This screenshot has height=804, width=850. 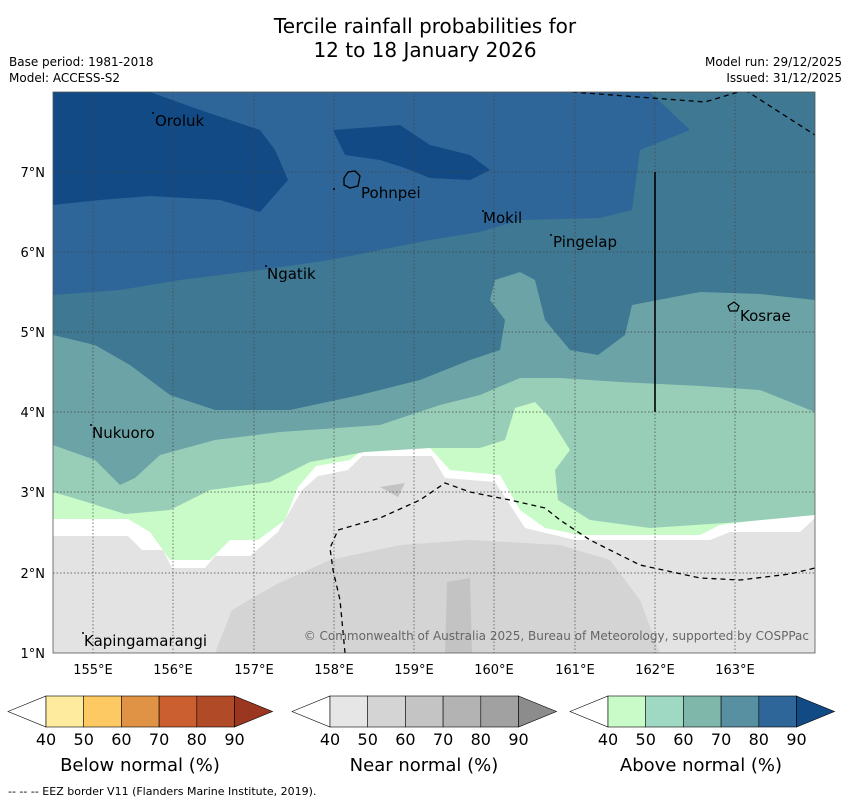 What do you see at coordinates (123, 433) in the screenshot?
I see `place-nukuoro: Nukuoro` at bounding box center [123, 433].